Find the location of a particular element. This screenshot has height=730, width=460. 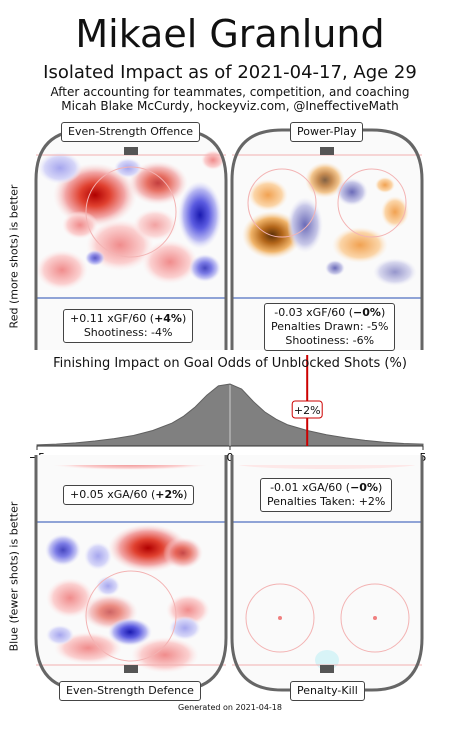

stats-ev-defence: +0.05 xGA/60 (+2%) is located at coordinates (129, 495).